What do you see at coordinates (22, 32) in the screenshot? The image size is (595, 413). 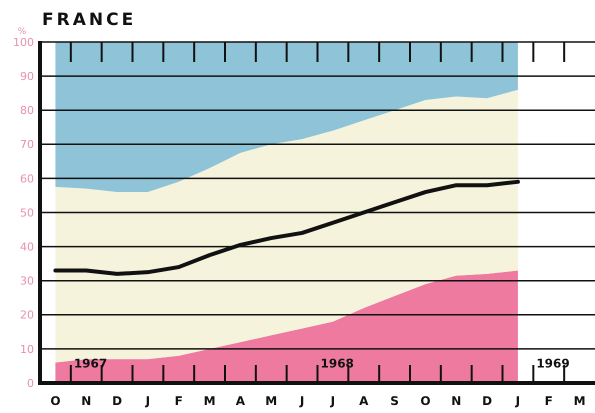 I see `y-axis-title: %` at bounding box center [22, 32].